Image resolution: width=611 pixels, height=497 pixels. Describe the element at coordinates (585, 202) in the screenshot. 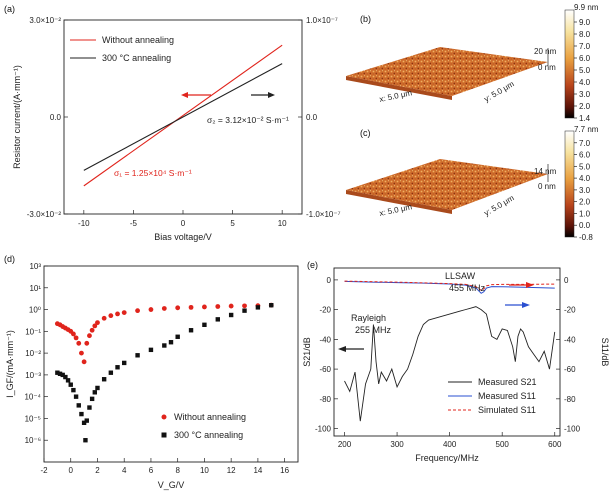

I see `c-colorbar-tick-label: 2.0` at that location.